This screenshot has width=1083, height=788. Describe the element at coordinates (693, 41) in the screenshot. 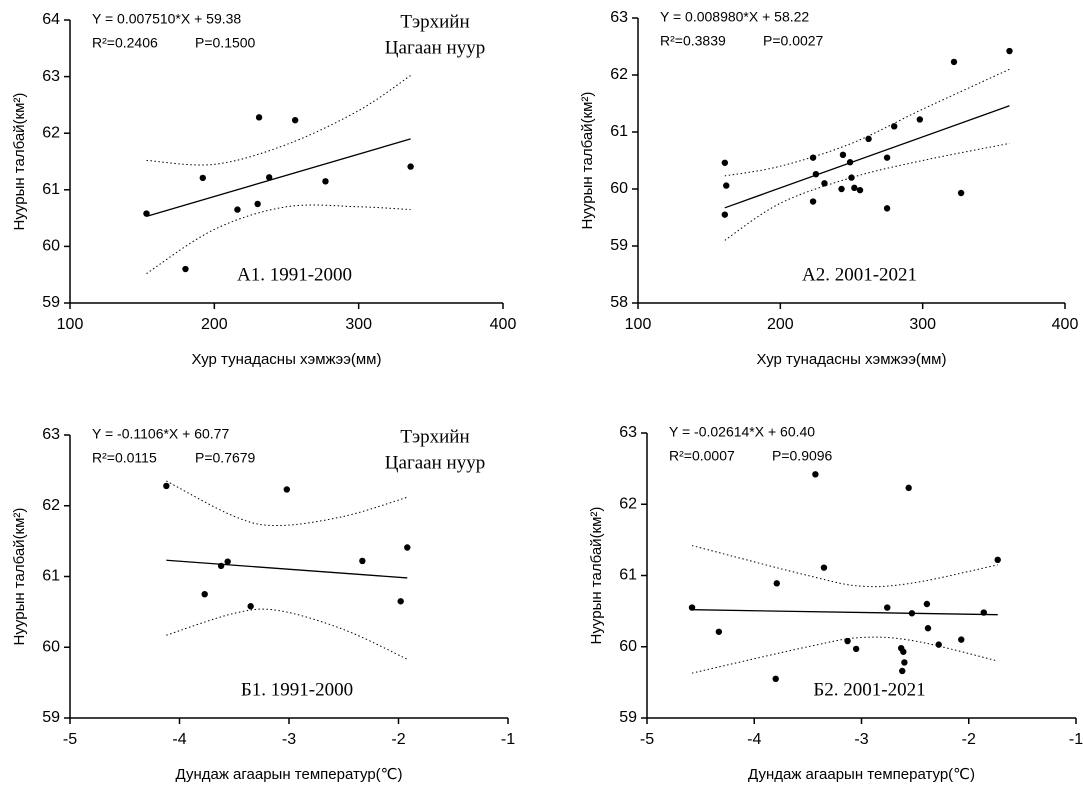

I see `r-squared: R²=0.3839` at that location.